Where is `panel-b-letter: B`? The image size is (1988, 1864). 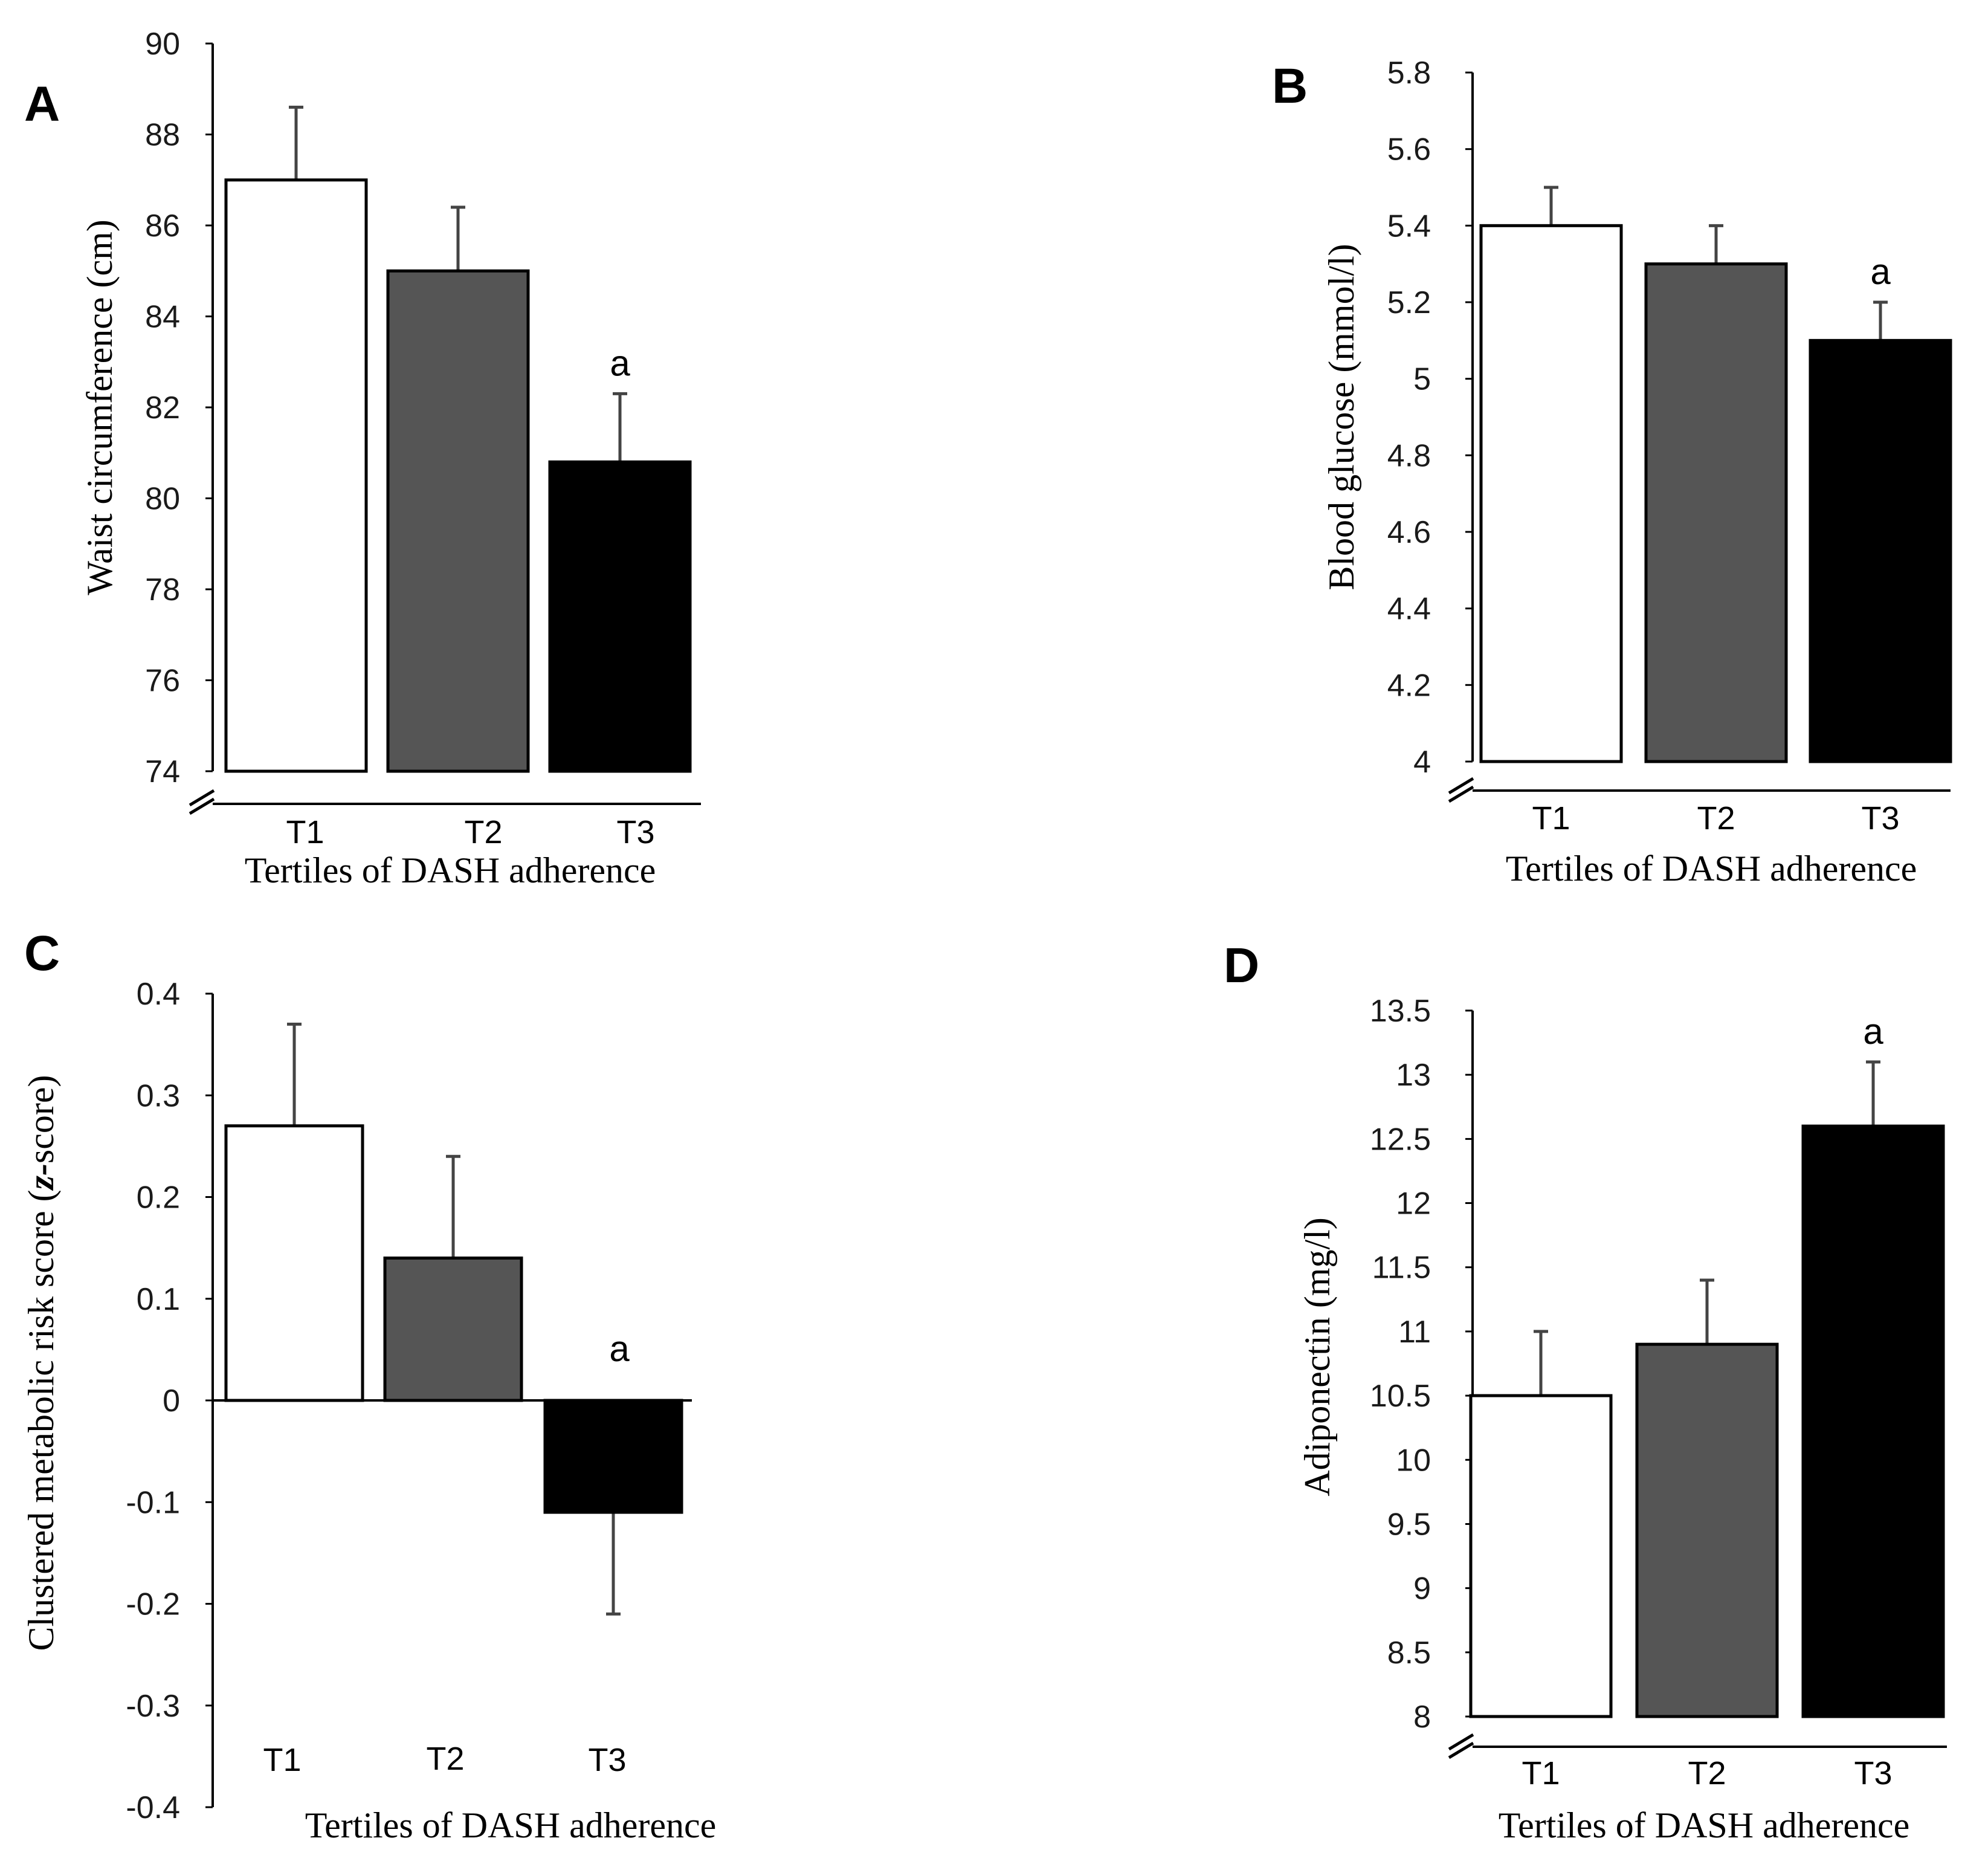
panel-b-letter: B is located at coordinates (1290, 86).